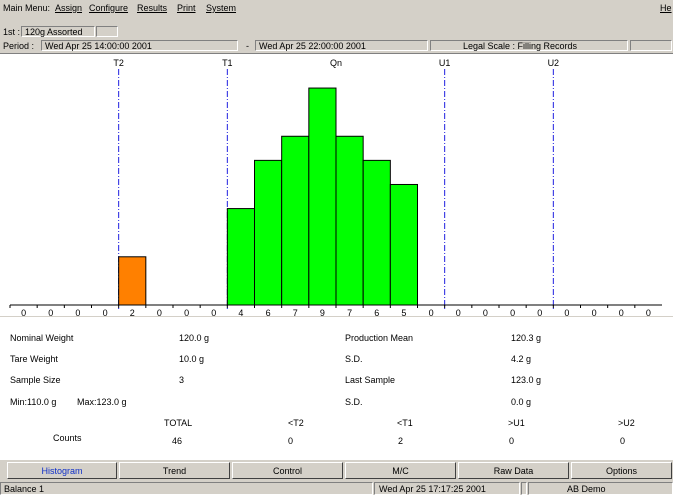 The width and height of the screenshot is (673, 495). Describe the element at coordinates (336, 63) in the screenshot. I see `limit-label: Qn` at that location.